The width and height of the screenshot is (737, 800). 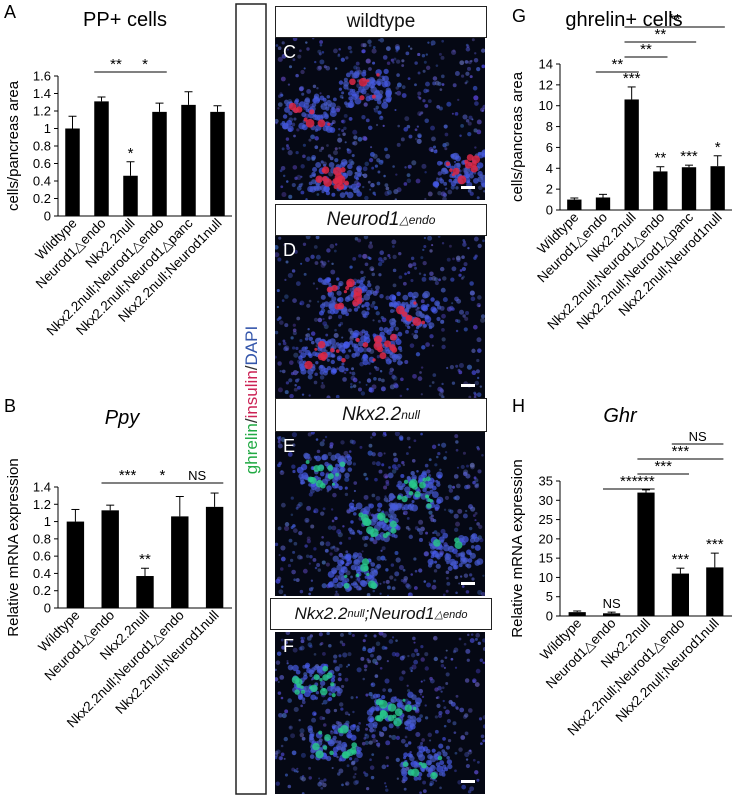 I want to click on scale-bar, so click(x=468, y=385).